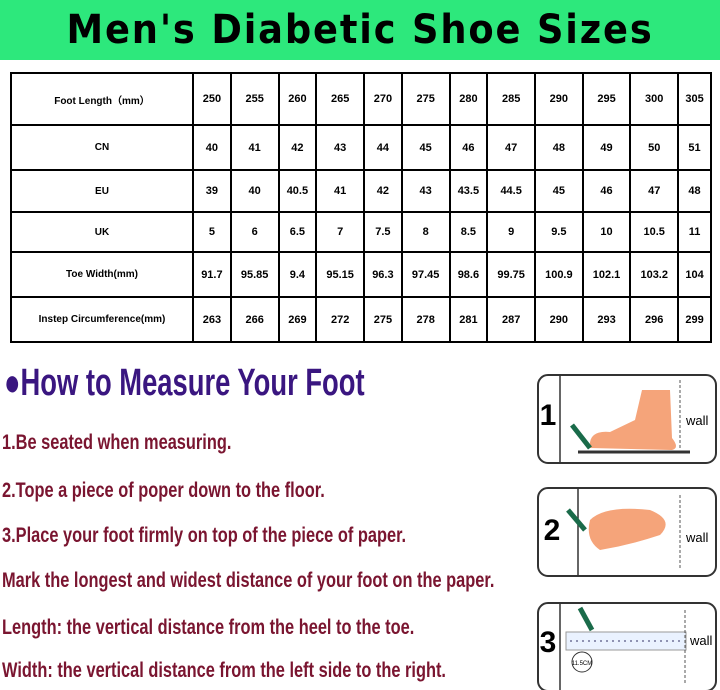 This screenshot has width=720, height=690. I want to click on cell: 8.5, so click(468, 232).